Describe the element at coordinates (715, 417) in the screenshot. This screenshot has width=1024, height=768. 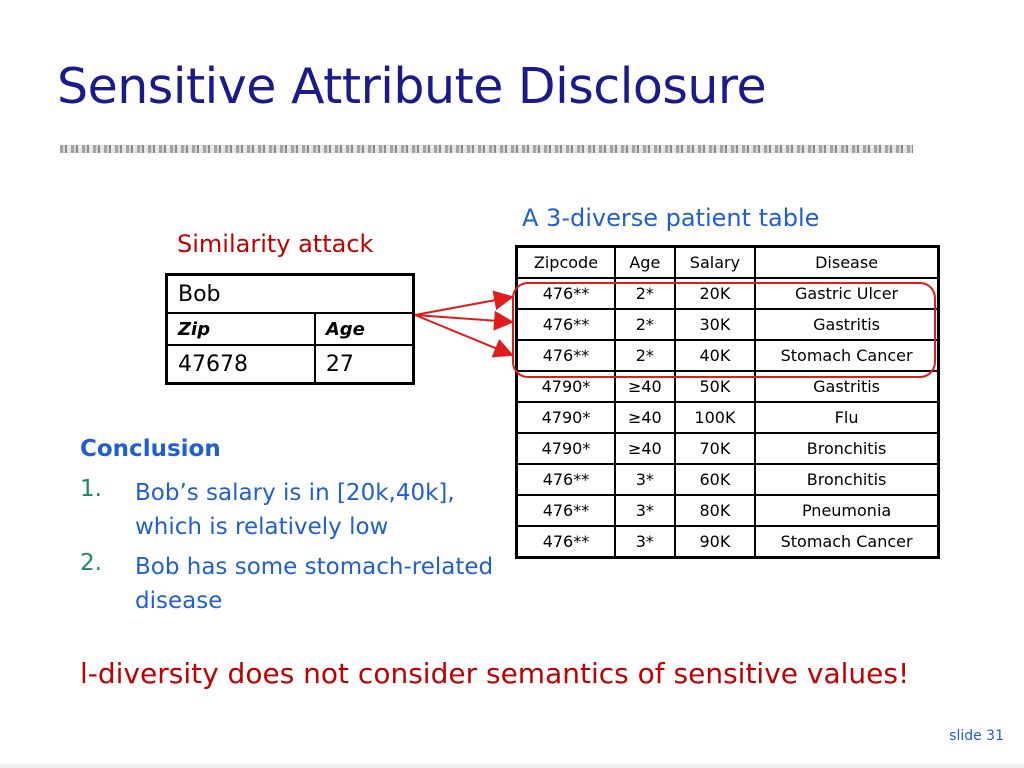
I see `table-cell: 100K` at that location.